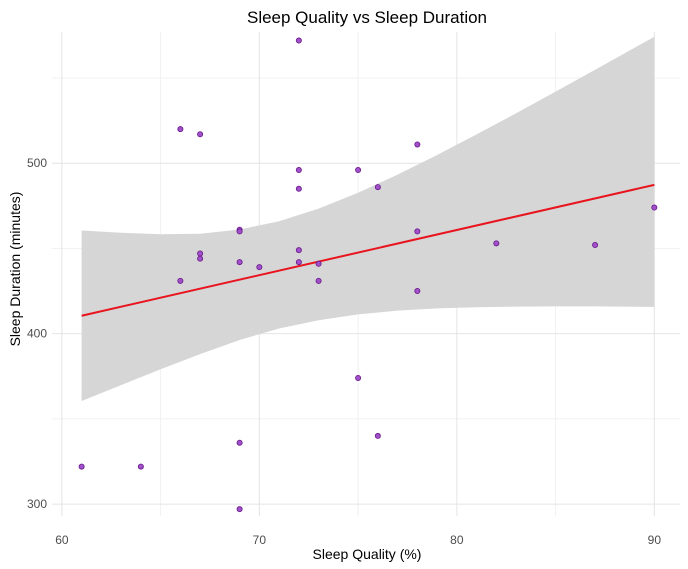  Describe the element at coordinates (367, 17) in the screenshot. I see `chart-title: Sleep Quality vs Sleep Duration` at that location.